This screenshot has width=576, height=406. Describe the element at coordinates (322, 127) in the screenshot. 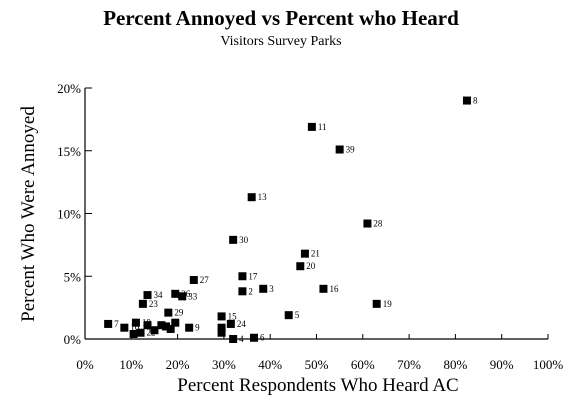

I see `data-point-label: 11` at that location.